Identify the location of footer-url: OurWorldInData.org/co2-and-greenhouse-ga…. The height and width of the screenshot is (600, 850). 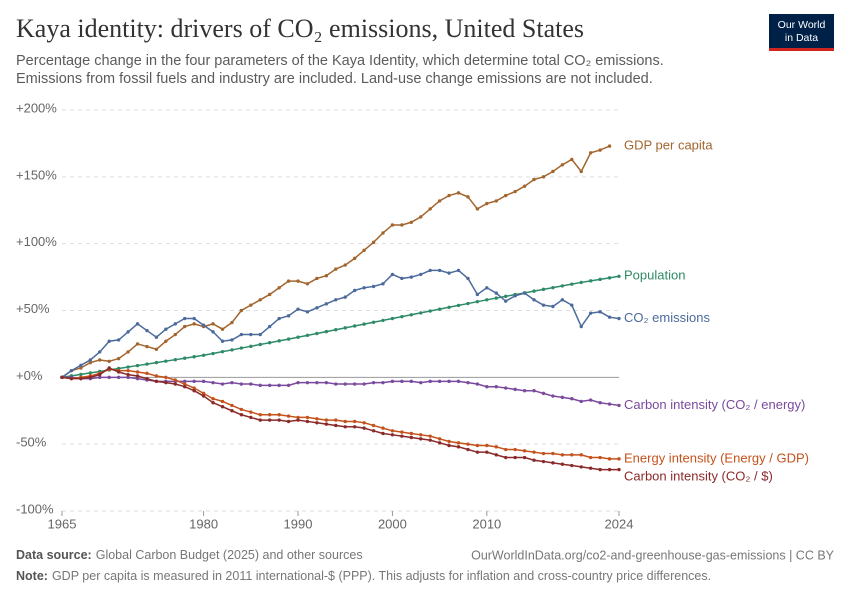
(653, 555).